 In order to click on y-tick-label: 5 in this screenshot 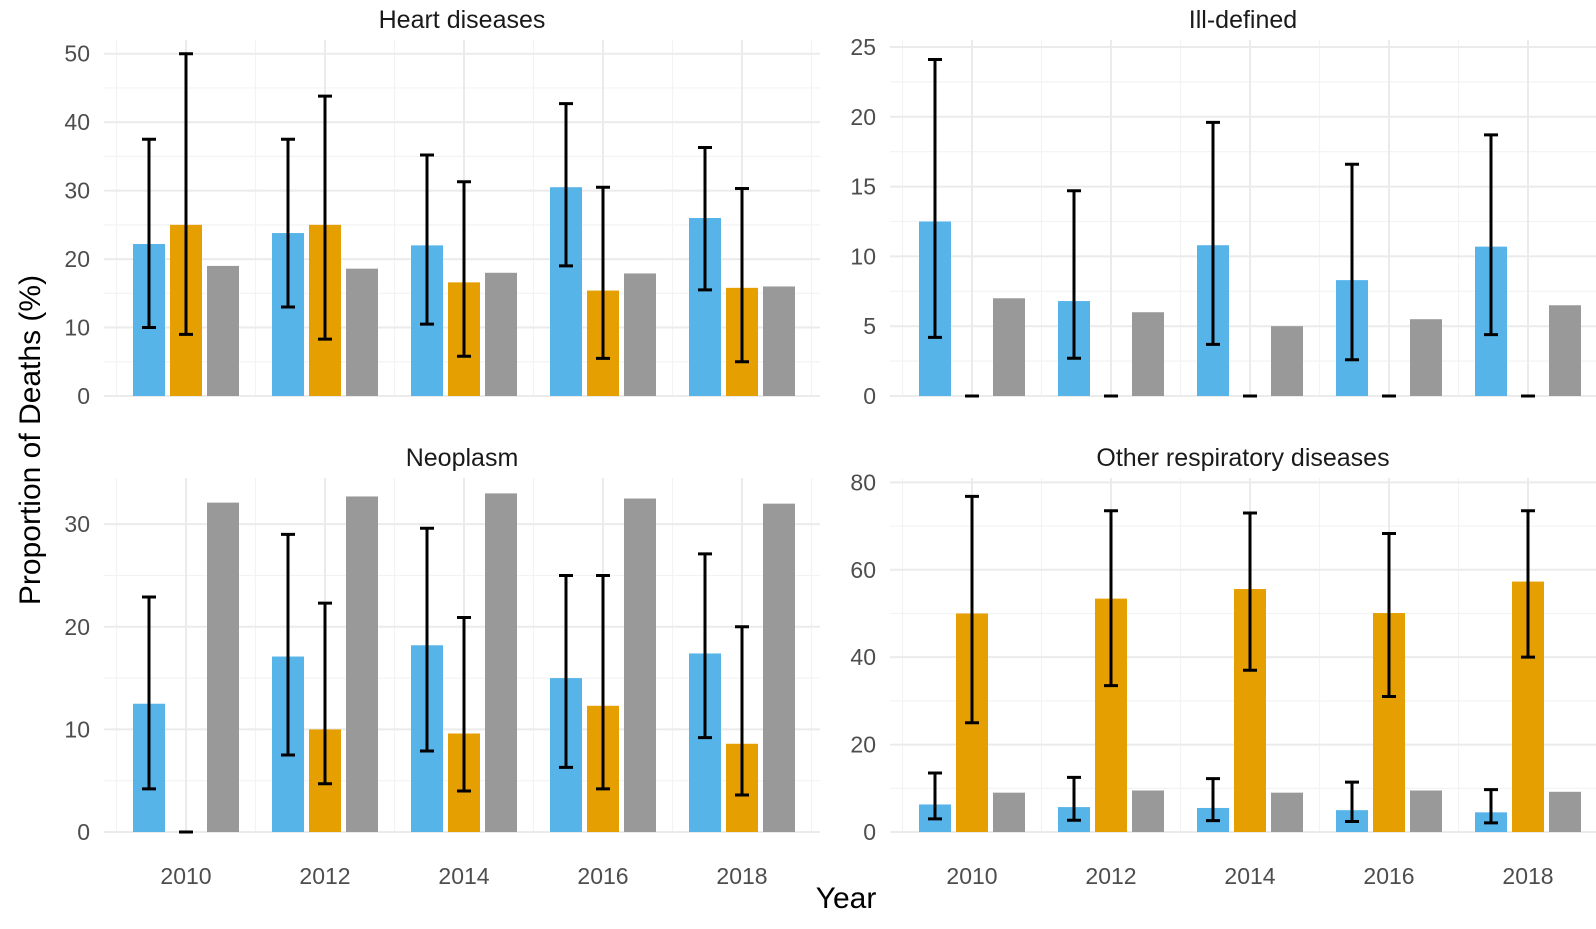, I will do `click(869, 326)`.